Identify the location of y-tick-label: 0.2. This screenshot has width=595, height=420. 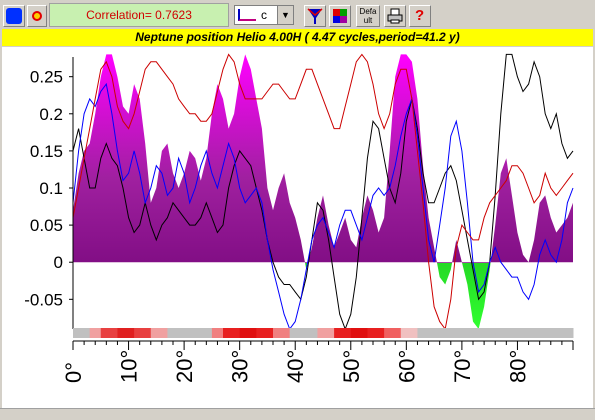
(51, 114).